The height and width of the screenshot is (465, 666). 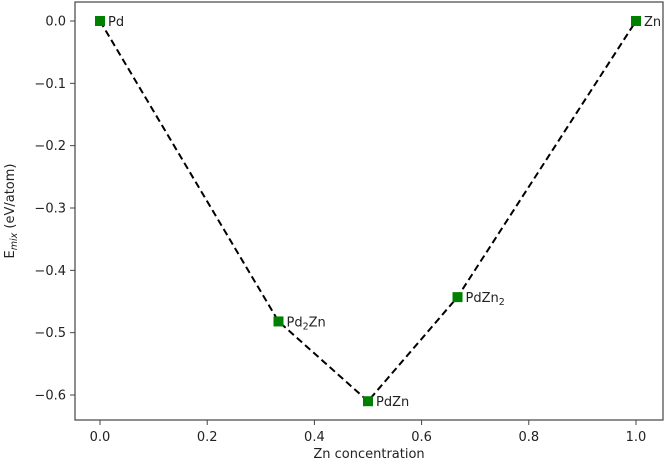 What do you see at coordinates (11, 211) in the screenshot?
I see `y-axis-label: Emix (eV/atom)` at bounding box center [11, 211].